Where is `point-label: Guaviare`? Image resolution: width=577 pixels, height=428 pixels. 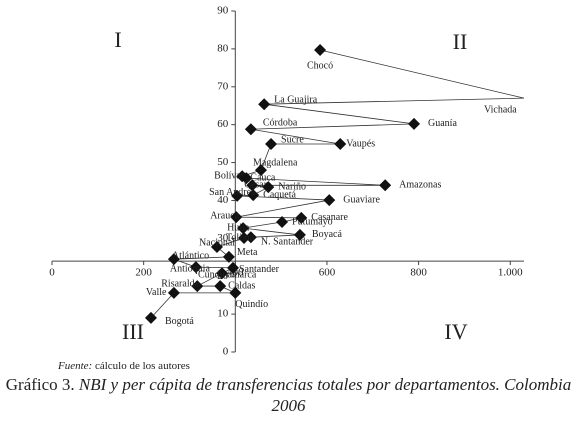 point-label: Guaviare is located at coordinates (361, 199).